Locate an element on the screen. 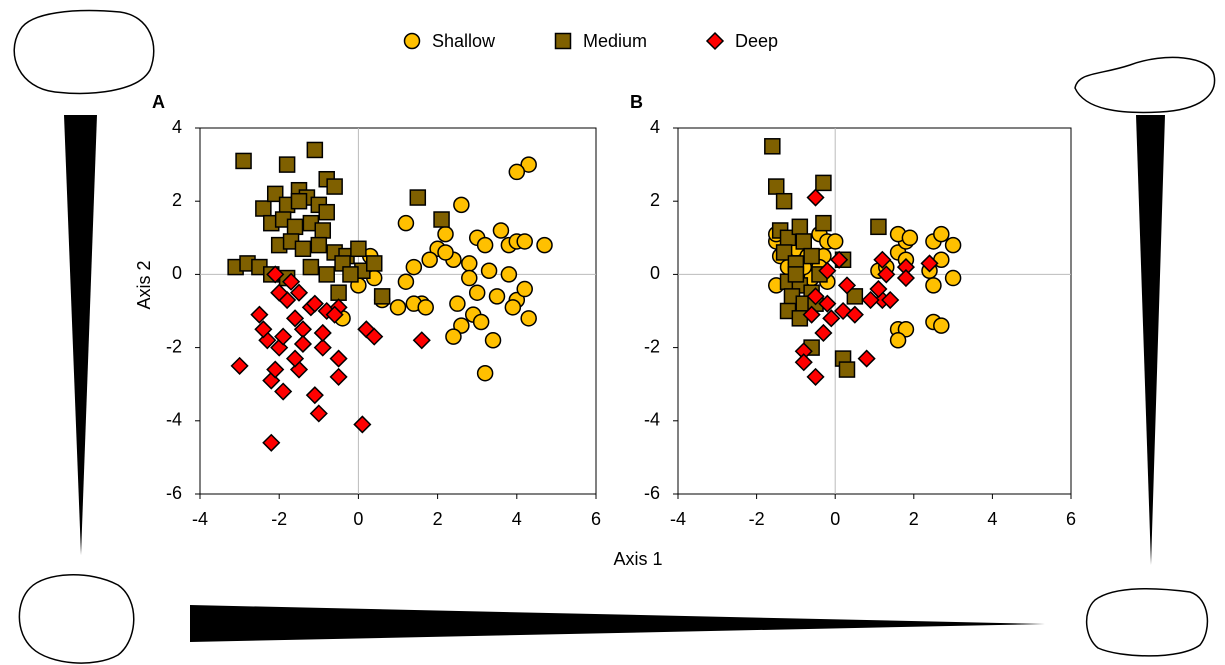 This screenshot has width=1225, height=665. legend-label: Medium is located at coordinates (615, 41).